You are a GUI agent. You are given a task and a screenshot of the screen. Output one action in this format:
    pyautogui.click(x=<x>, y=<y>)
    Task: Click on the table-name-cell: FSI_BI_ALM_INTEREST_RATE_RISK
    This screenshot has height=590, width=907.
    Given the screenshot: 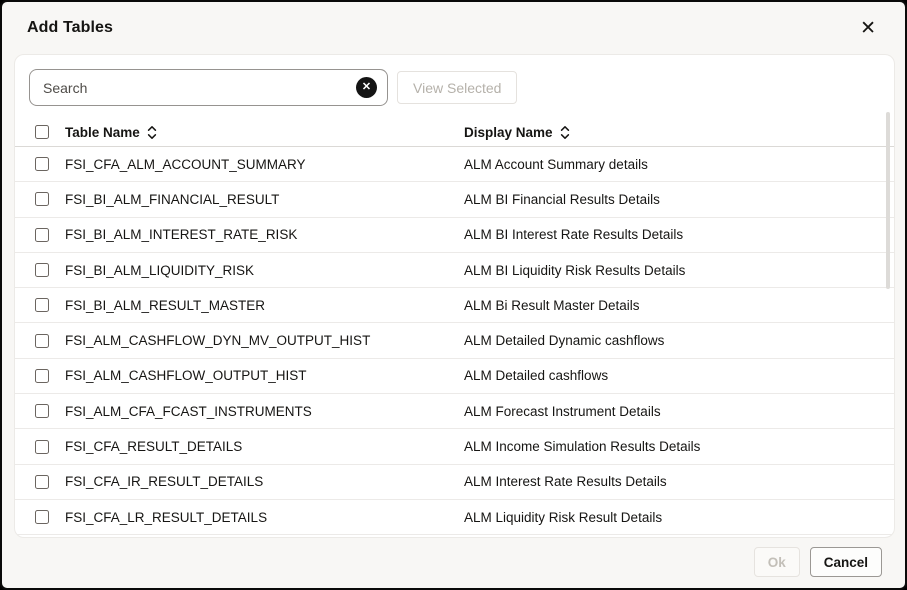 What is the action you would take?
    pyautogui.click(x=181, y=235)
    